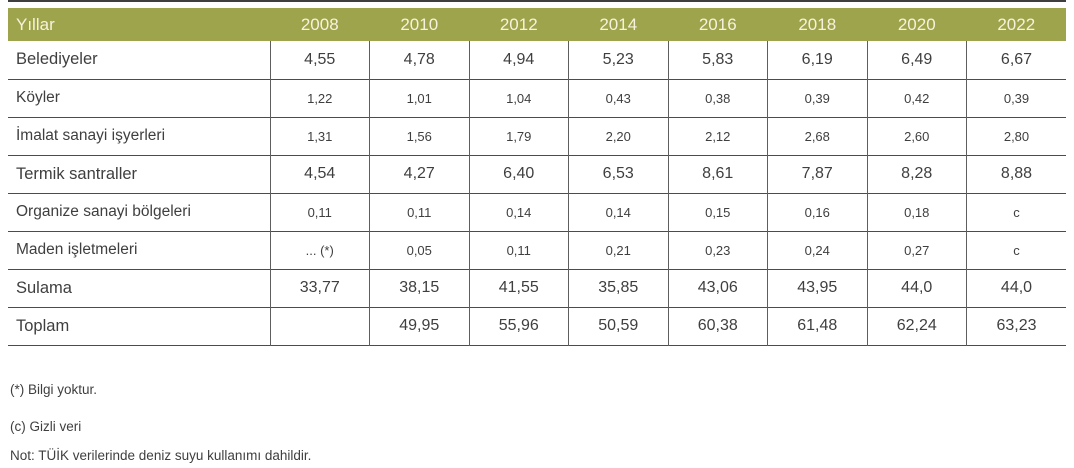 Image resolution: width=1074 pixels, height=468 pixels. What do you see at coordinates (917, 24) in the screenshot?
I see `column-header-year: 2020` at bounding box center [917, 24].